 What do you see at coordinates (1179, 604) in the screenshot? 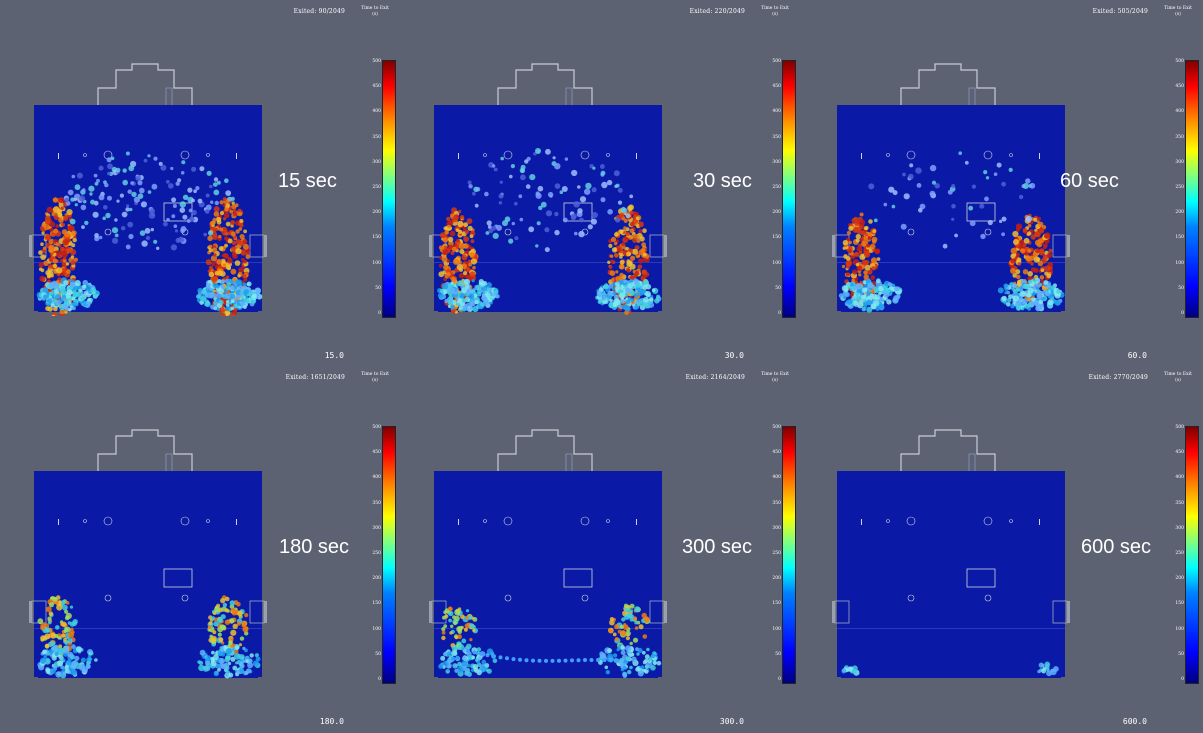
I see `colorbar-tick: 150` at bounding box center [1179, 604].